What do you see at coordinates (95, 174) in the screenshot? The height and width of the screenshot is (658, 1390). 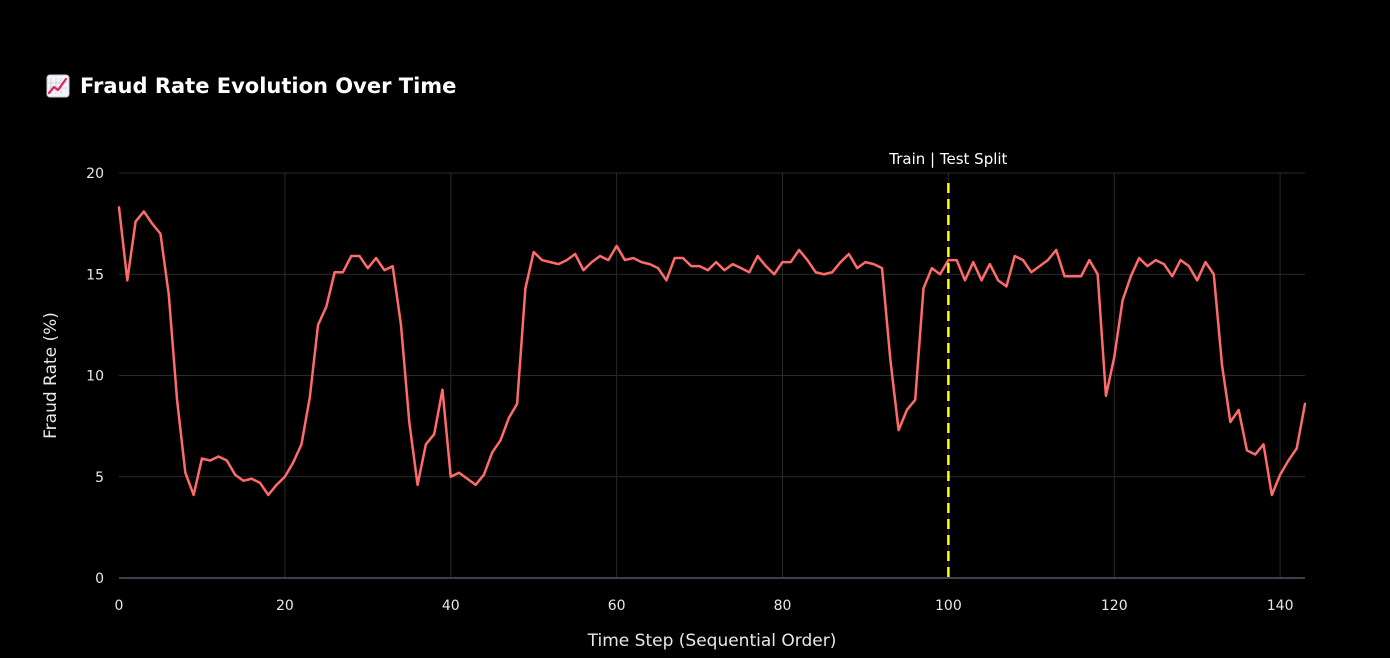 I see `y-tick-label-20: 20` at bounding box center [95, 174].